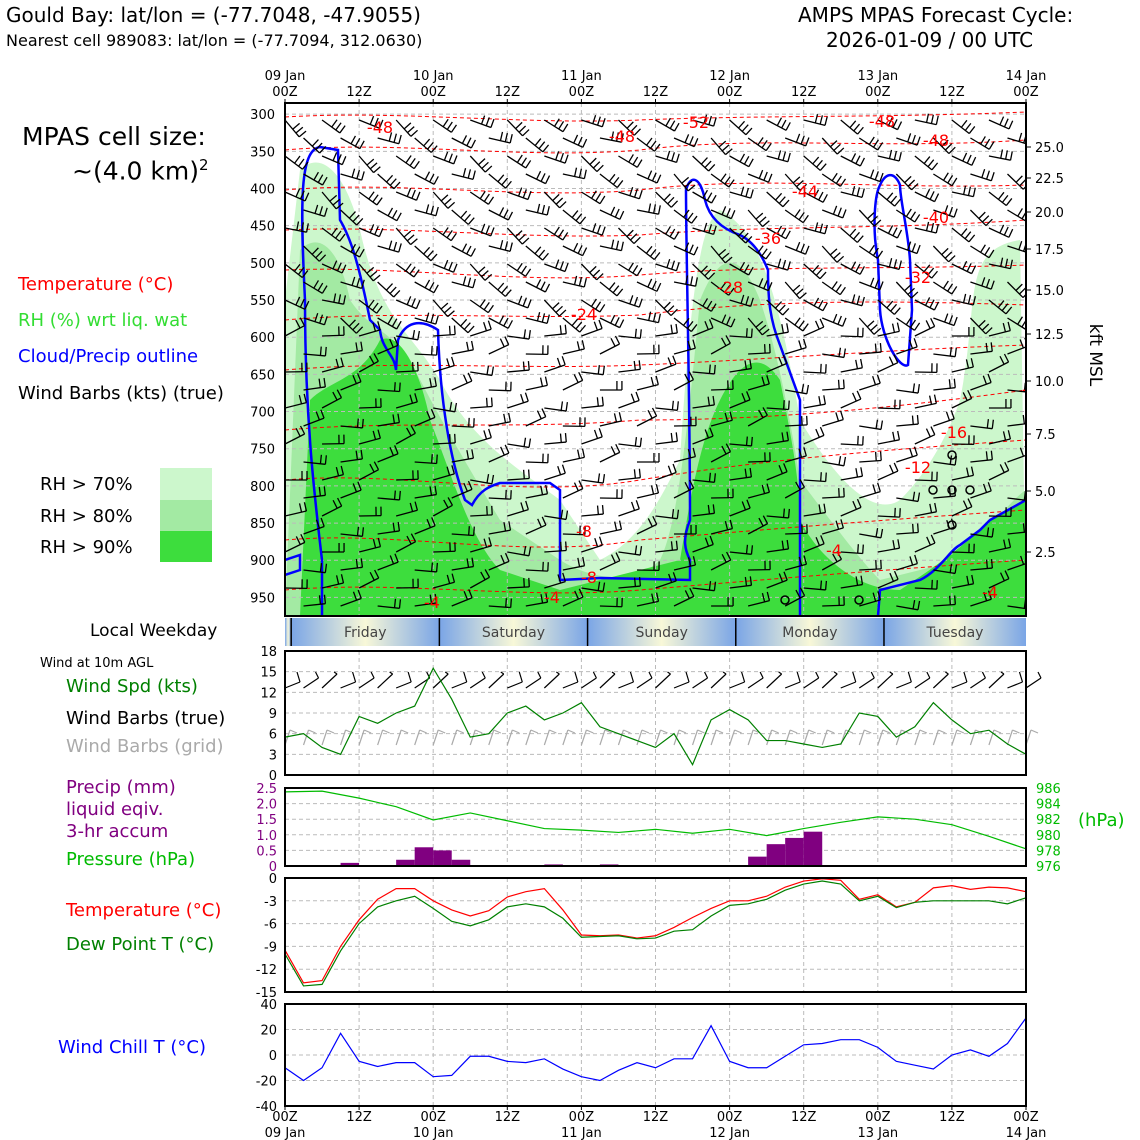 The width and height of the screenshot is (1140, 1140). I want to click on legend-wind-barbs-grid: Wind Barbs (grid), so click(145, 746).